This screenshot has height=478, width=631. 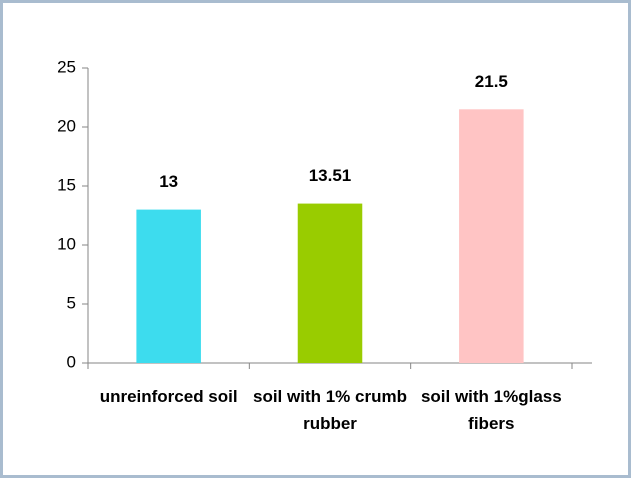 What do you see at coordinates (491, 410) in the screenshot?
I see `x-tick-label: soil with 1%glass fibers` at bounding box center [491, 410].